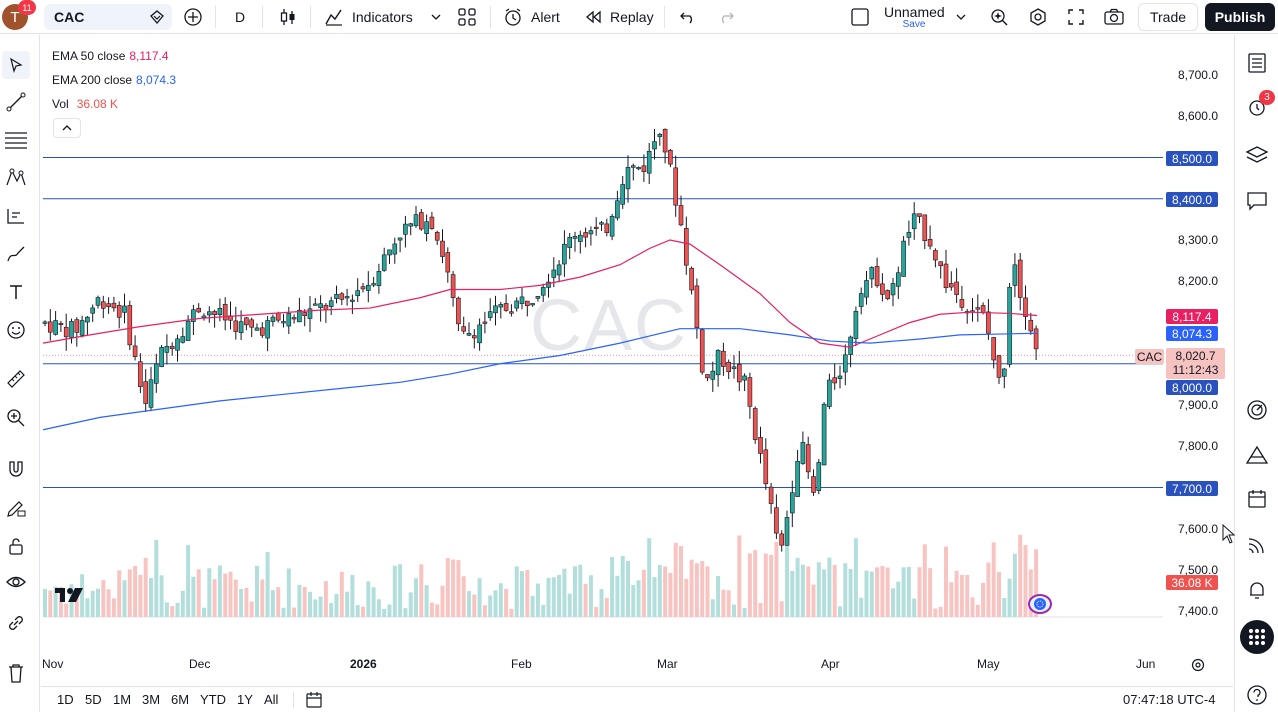 This screenshot has width=1278, height=714. Describe the element at coordinates (65, 699) in the screenshot. I see `range-1d: 1D` at that location.